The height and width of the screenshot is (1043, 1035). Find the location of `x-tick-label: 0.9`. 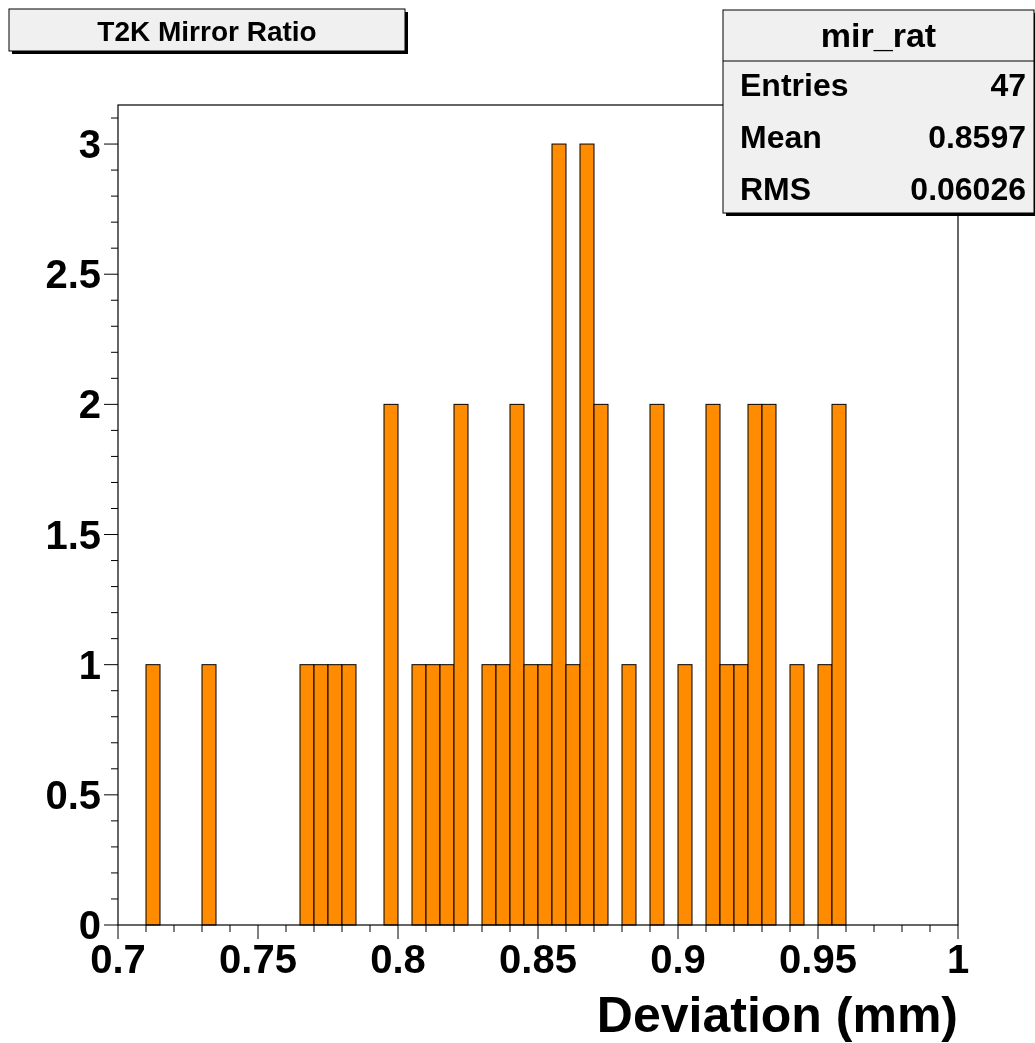

x-tick-label: 0.9 is located at coordinates (678, 959).